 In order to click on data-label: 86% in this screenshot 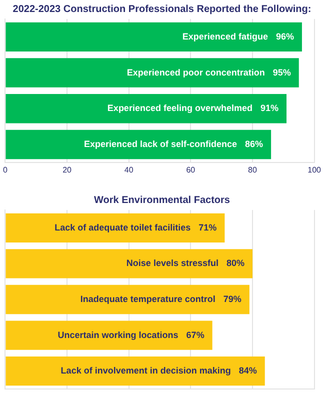, I will do `click(254, 143)`.